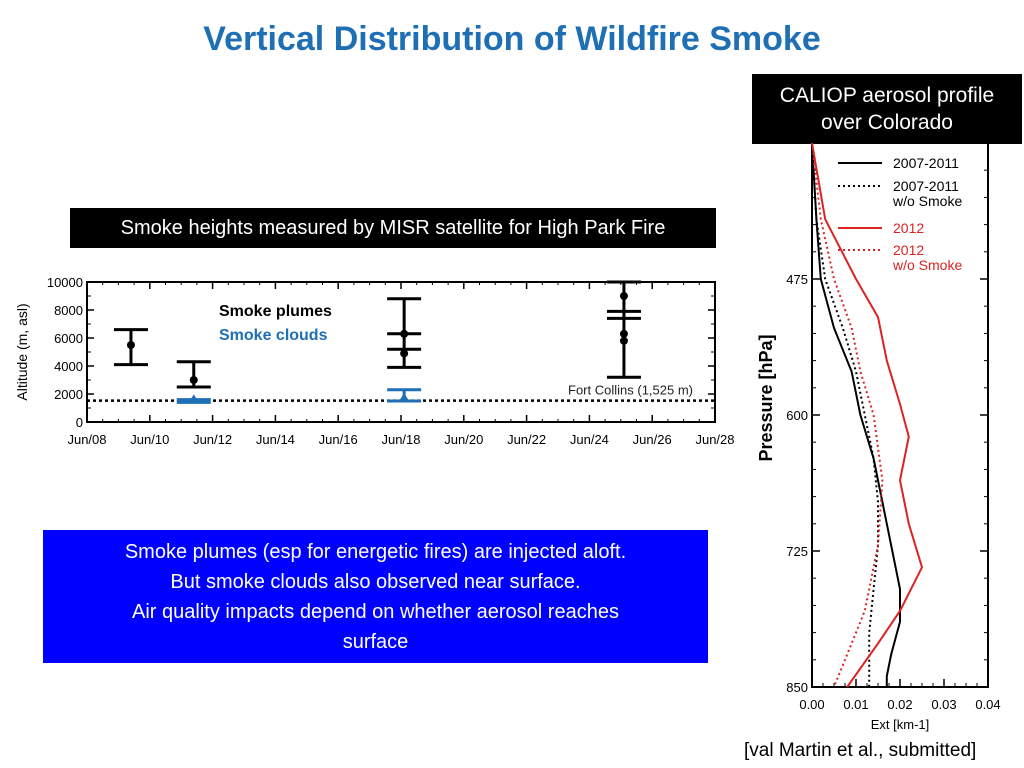 The width and height of the screenshot is (1024, 768). Describe the element at coordinates (652, 439) in the screenshot. I see `x-tick-label: Jun/26` at that location.